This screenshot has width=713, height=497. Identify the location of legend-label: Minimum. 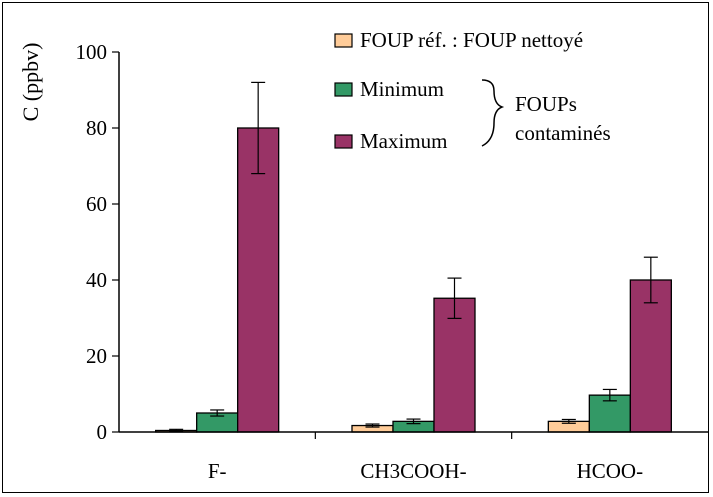
(402, 89).